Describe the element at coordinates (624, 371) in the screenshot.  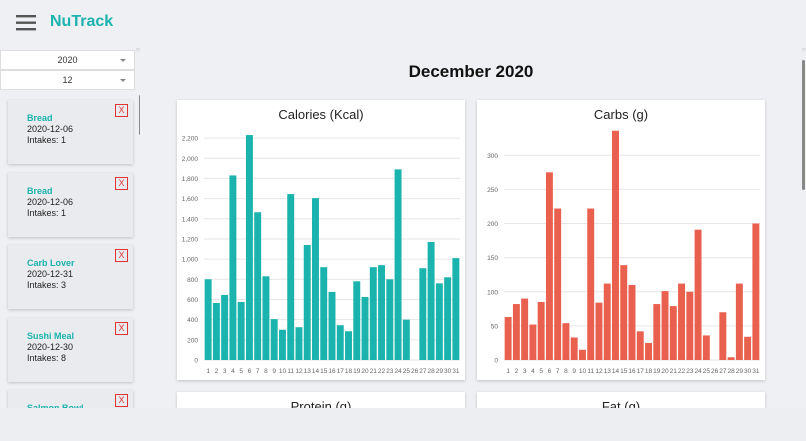
I see `x-tick-label: 15` at that location.